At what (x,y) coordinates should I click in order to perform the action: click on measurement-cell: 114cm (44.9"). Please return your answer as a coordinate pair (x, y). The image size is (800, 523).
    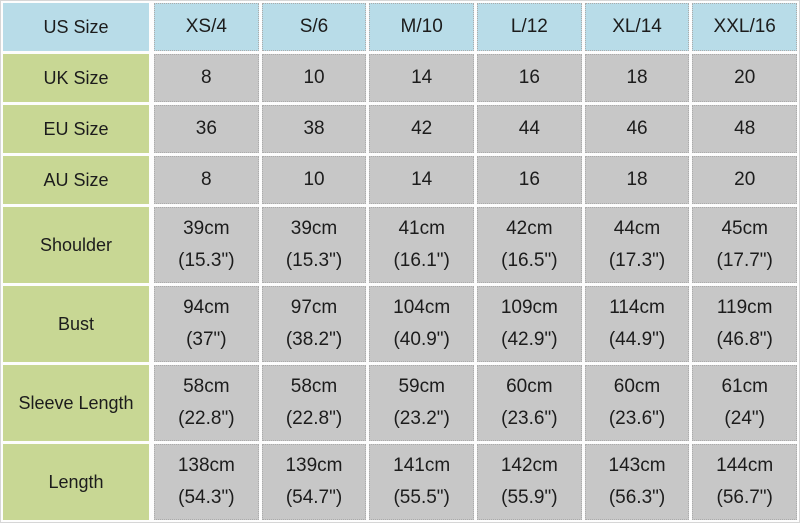
    Looking at the image, I should click on (637, 324).